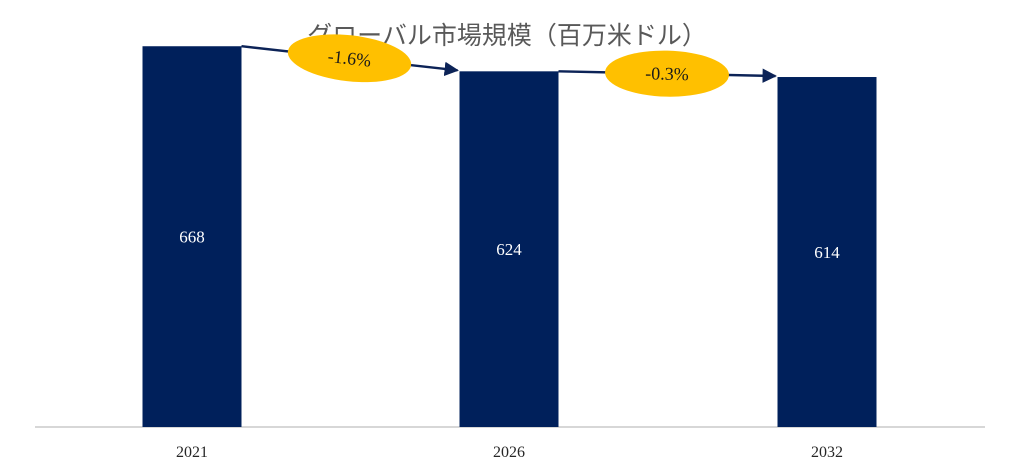 This screenshot has height=461, width=1015. Describe the element at coordinates (509, 452) in the screenshot. I see `x-tick-label-2026: 2026` at that location.